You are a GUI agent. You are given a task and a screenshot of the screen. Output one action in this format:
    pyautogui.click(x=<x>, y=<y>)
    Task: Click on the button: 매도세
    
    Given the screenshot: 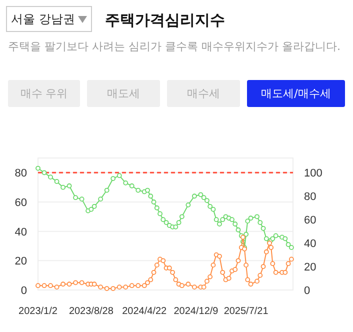 What is the action you would take?
    pyautogui.click(x=123, y=93)
    